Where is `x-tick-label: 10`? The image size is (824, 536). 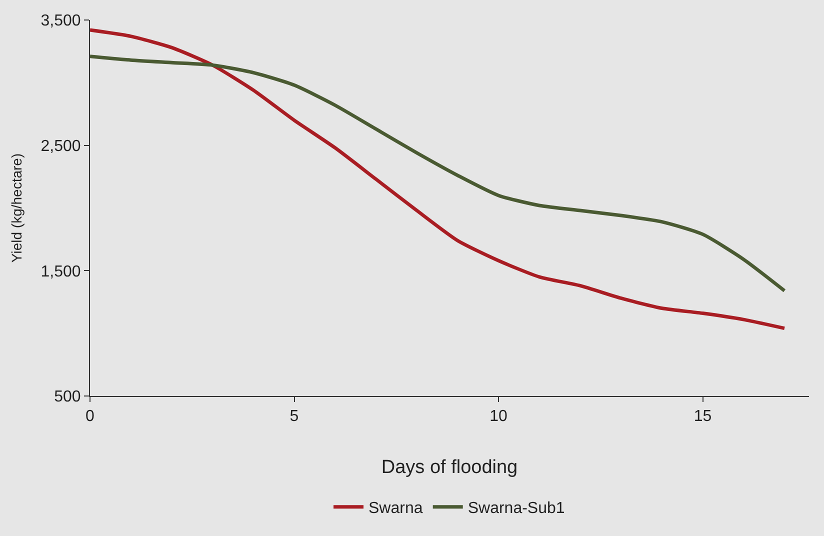
x-tick-label: 10 is located at coordinates (499, 417).